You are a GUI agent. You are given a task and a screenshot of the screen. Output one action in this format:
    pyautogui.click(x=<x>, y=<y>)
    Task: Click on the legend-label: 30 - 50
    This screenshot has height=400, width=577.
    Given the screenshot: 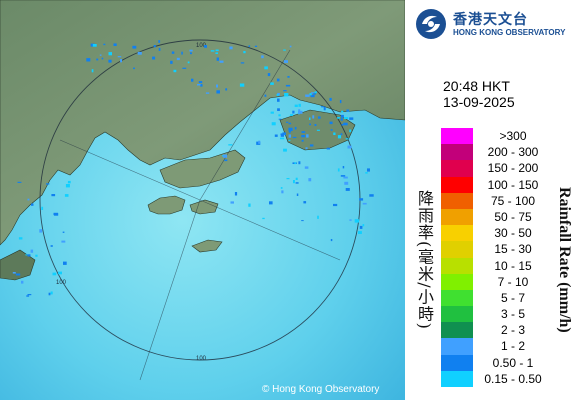 What is the action you would take?
    pyautogui.click(x=513, y=233)
    